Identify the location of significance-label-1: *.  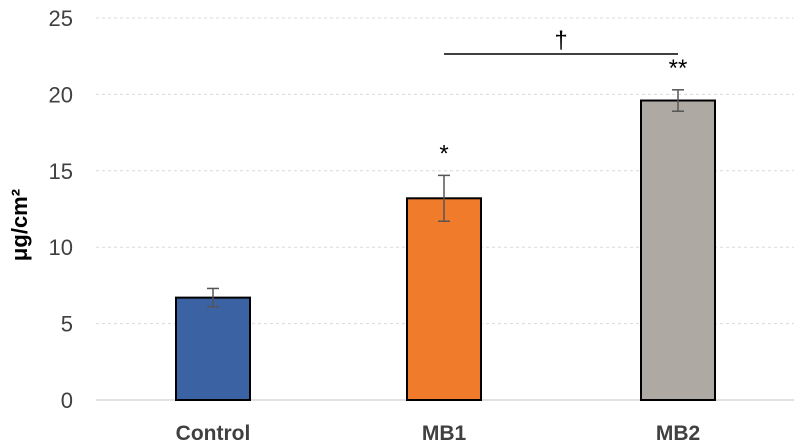
(443, 153).